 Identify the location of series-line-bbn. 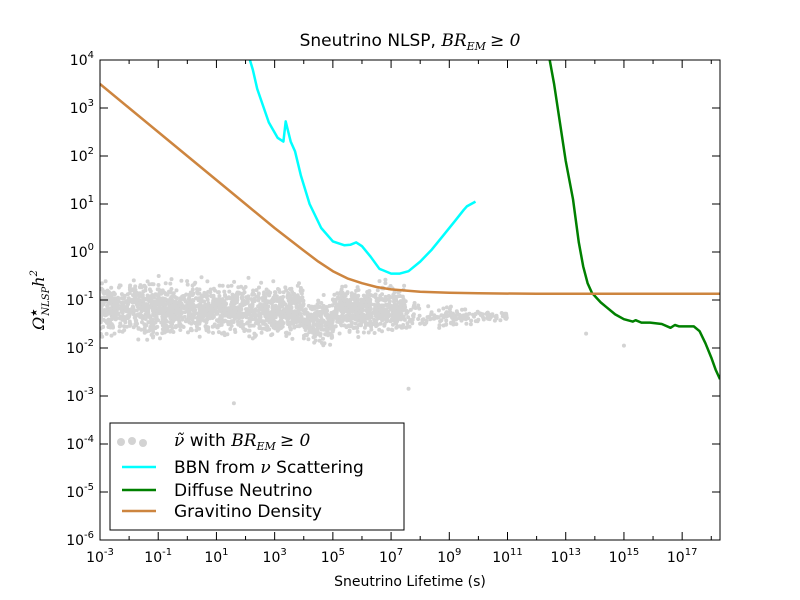
(362, 167).